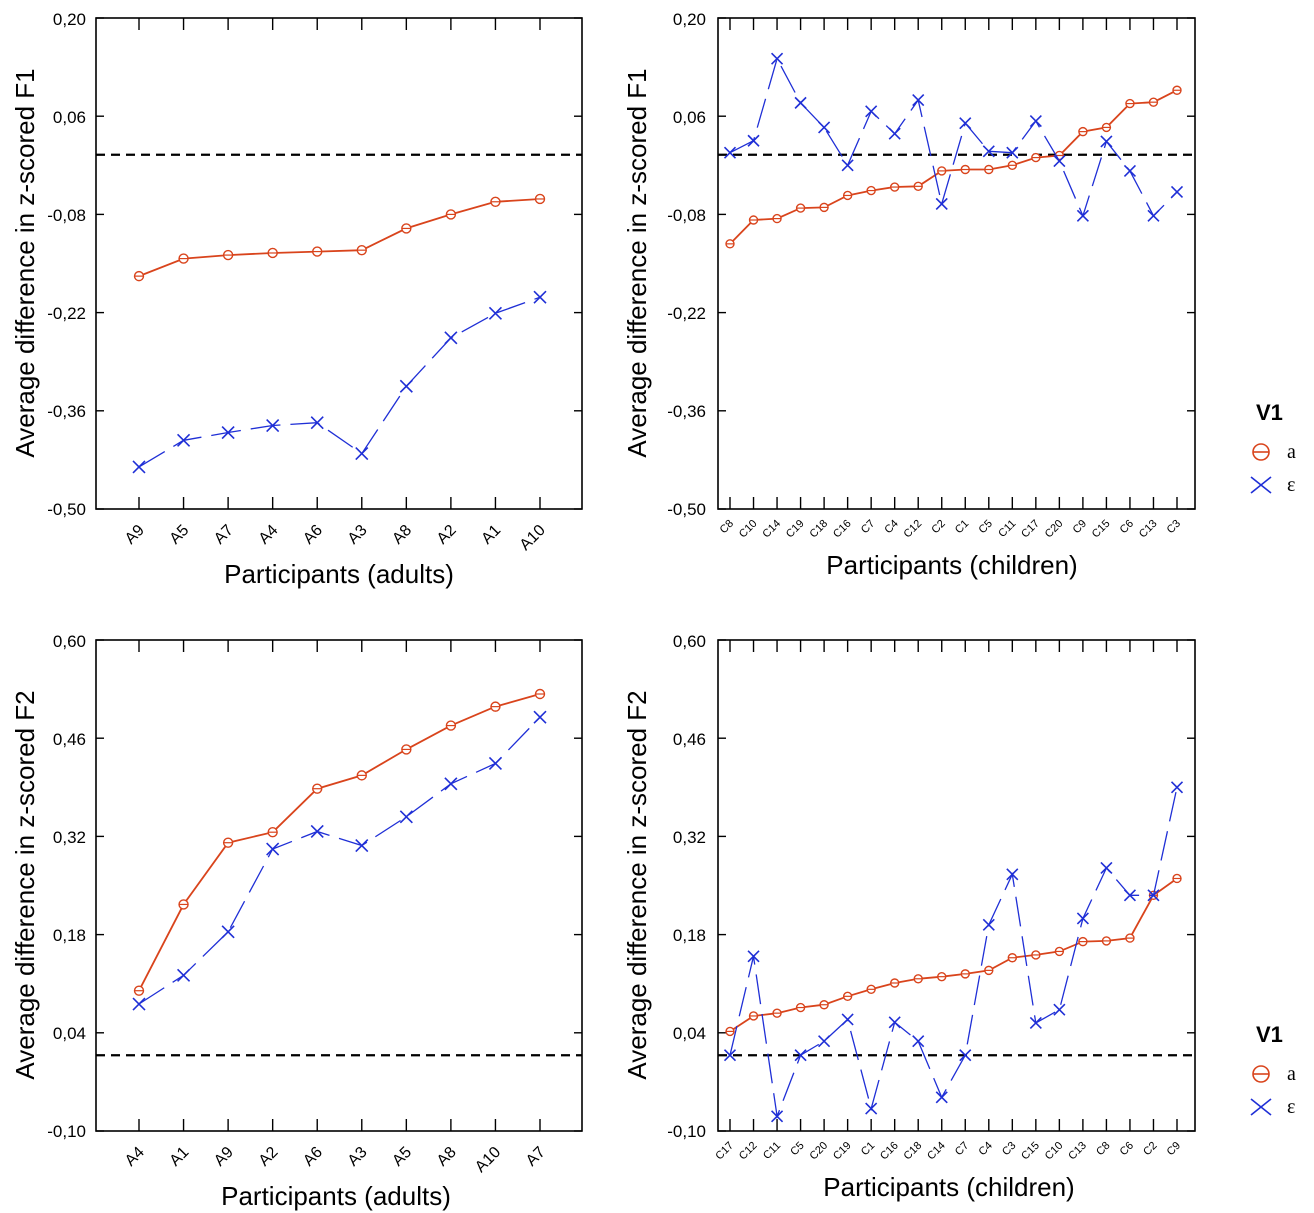 Image resolution: width=1314 pixels, height=1213 pixels. Describe the element at coordinates (313, 1157) in the screenshot. I see `x-tick-label: A6` at that location.